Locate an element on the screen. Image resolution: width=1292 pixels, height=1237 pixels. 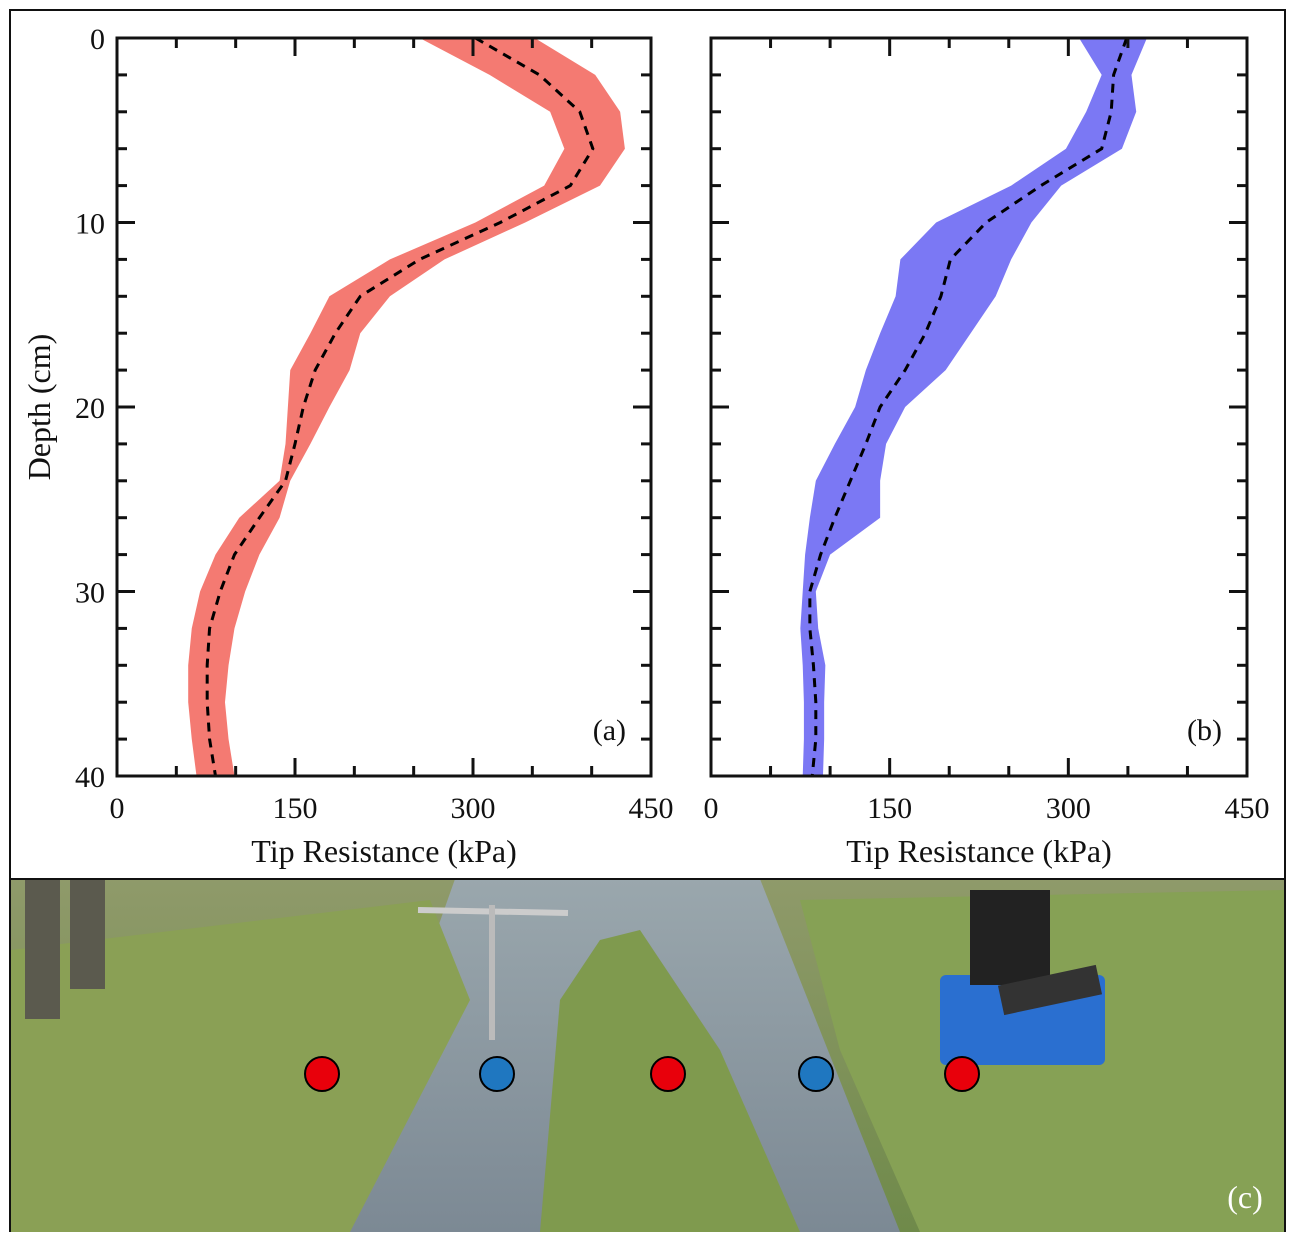
y-tick-label: 20 is located at coordinates (90, 408).